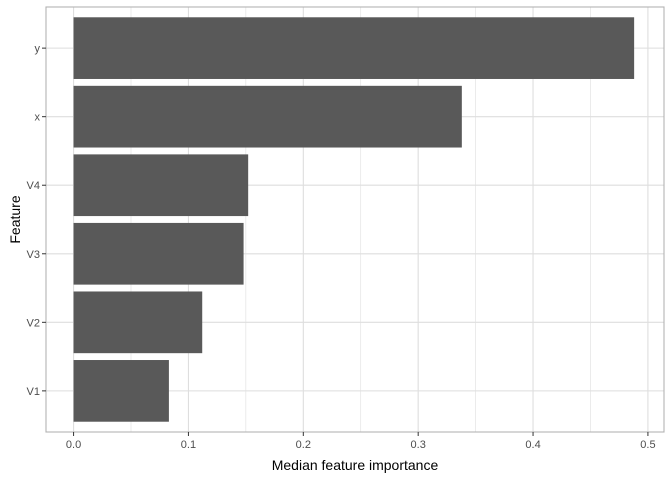  I want to click on y-axis-title: Feature, so click(15, 219).